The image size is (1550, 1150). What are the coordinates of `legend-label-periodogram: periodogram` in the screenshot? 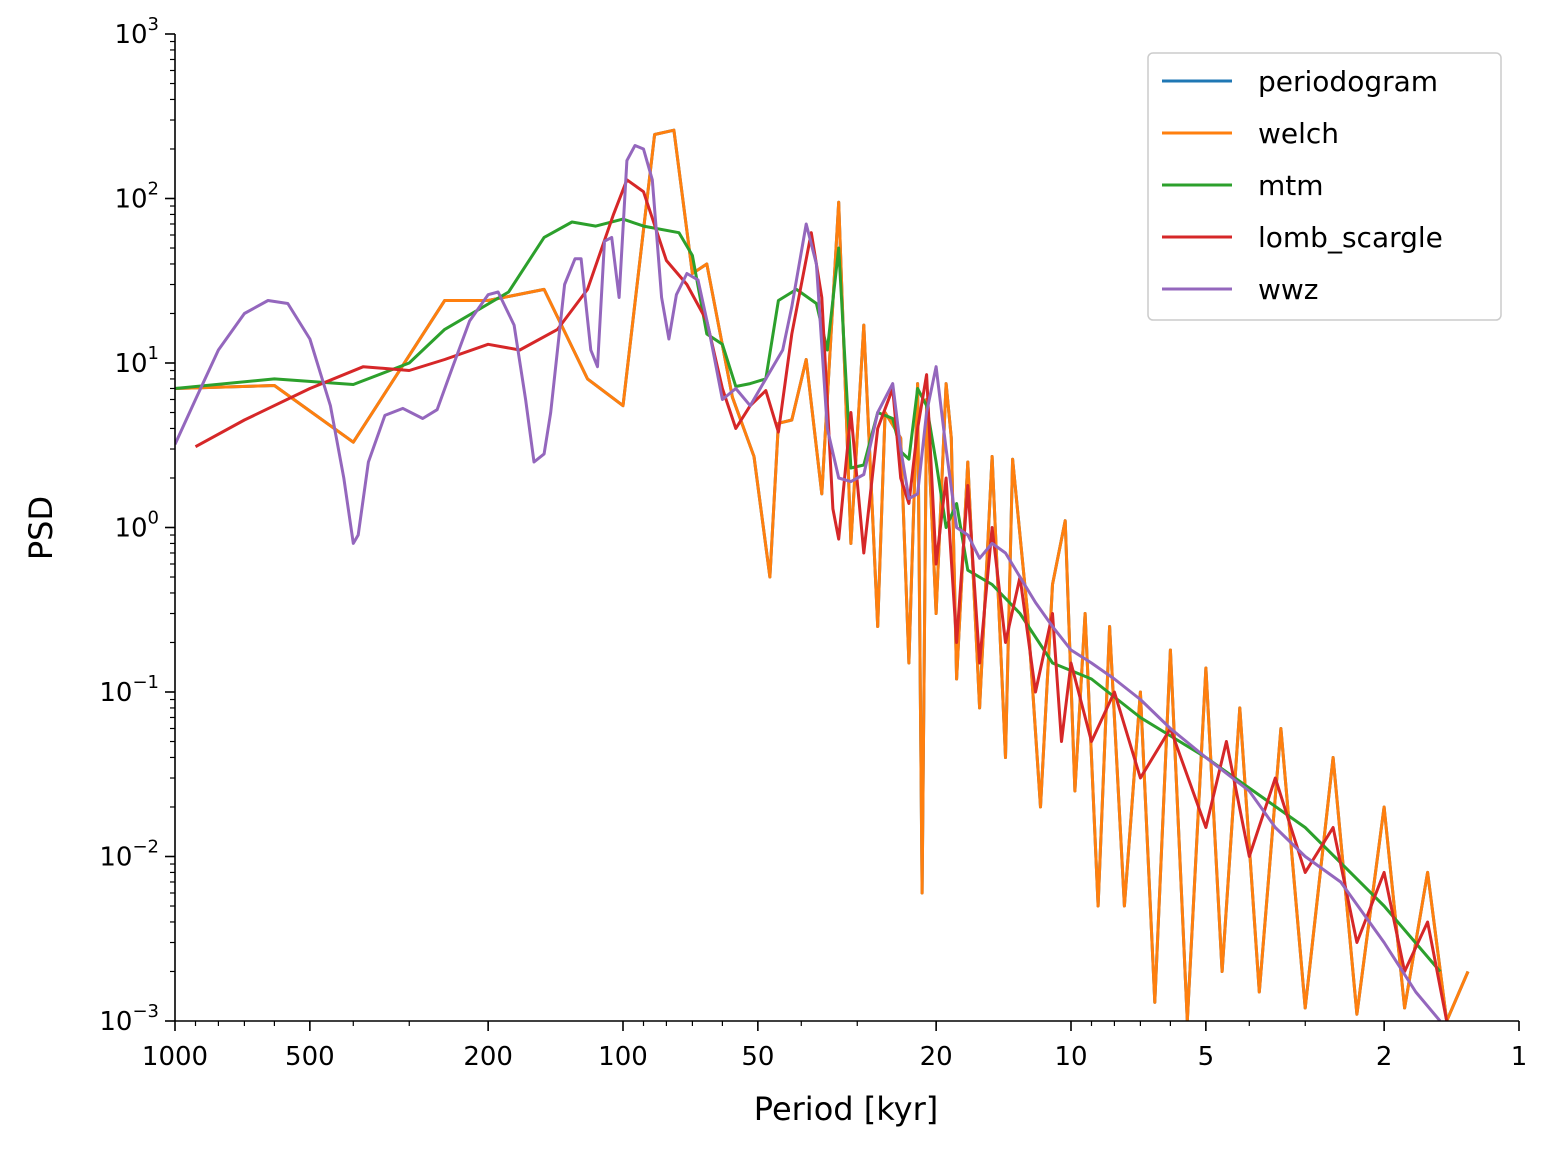 It's located at (1348, 81).